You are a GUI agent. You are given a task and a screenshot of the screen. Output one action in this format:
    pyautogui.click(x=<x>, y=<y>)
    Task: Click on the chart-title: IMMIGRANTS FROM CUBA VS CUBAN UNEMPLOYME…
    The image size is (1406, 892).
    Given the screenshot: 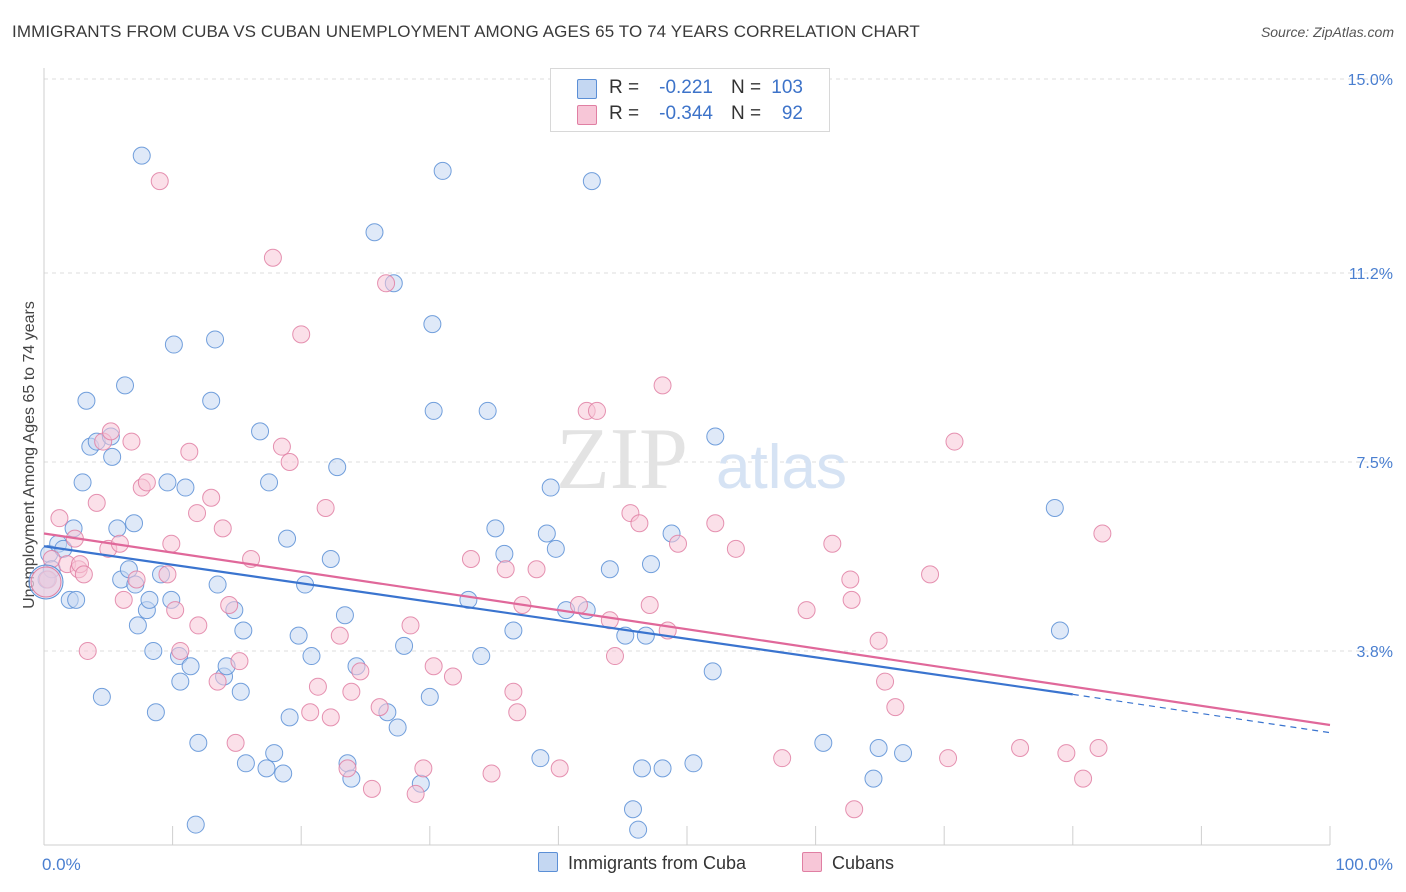 What is the action you would take?
    pyautogui.click(x=466, y=31)
    